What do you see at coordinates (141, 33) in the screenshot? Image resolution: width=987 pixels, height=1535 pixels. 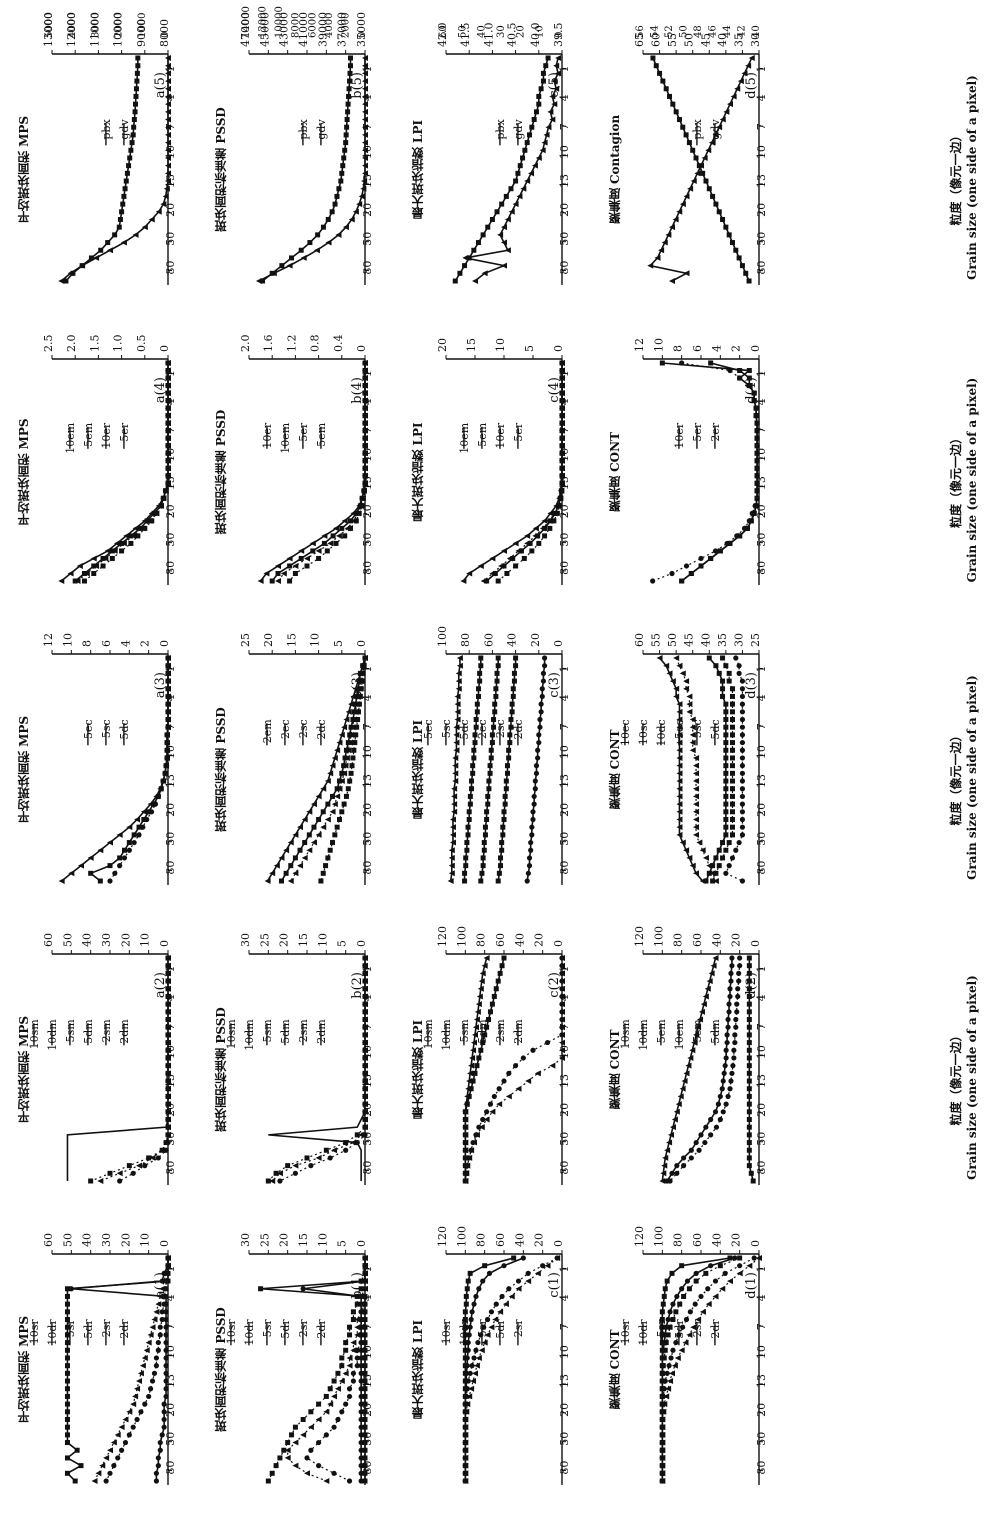 I see `y-tick-label: 9000` at bounding box center [141, 33].